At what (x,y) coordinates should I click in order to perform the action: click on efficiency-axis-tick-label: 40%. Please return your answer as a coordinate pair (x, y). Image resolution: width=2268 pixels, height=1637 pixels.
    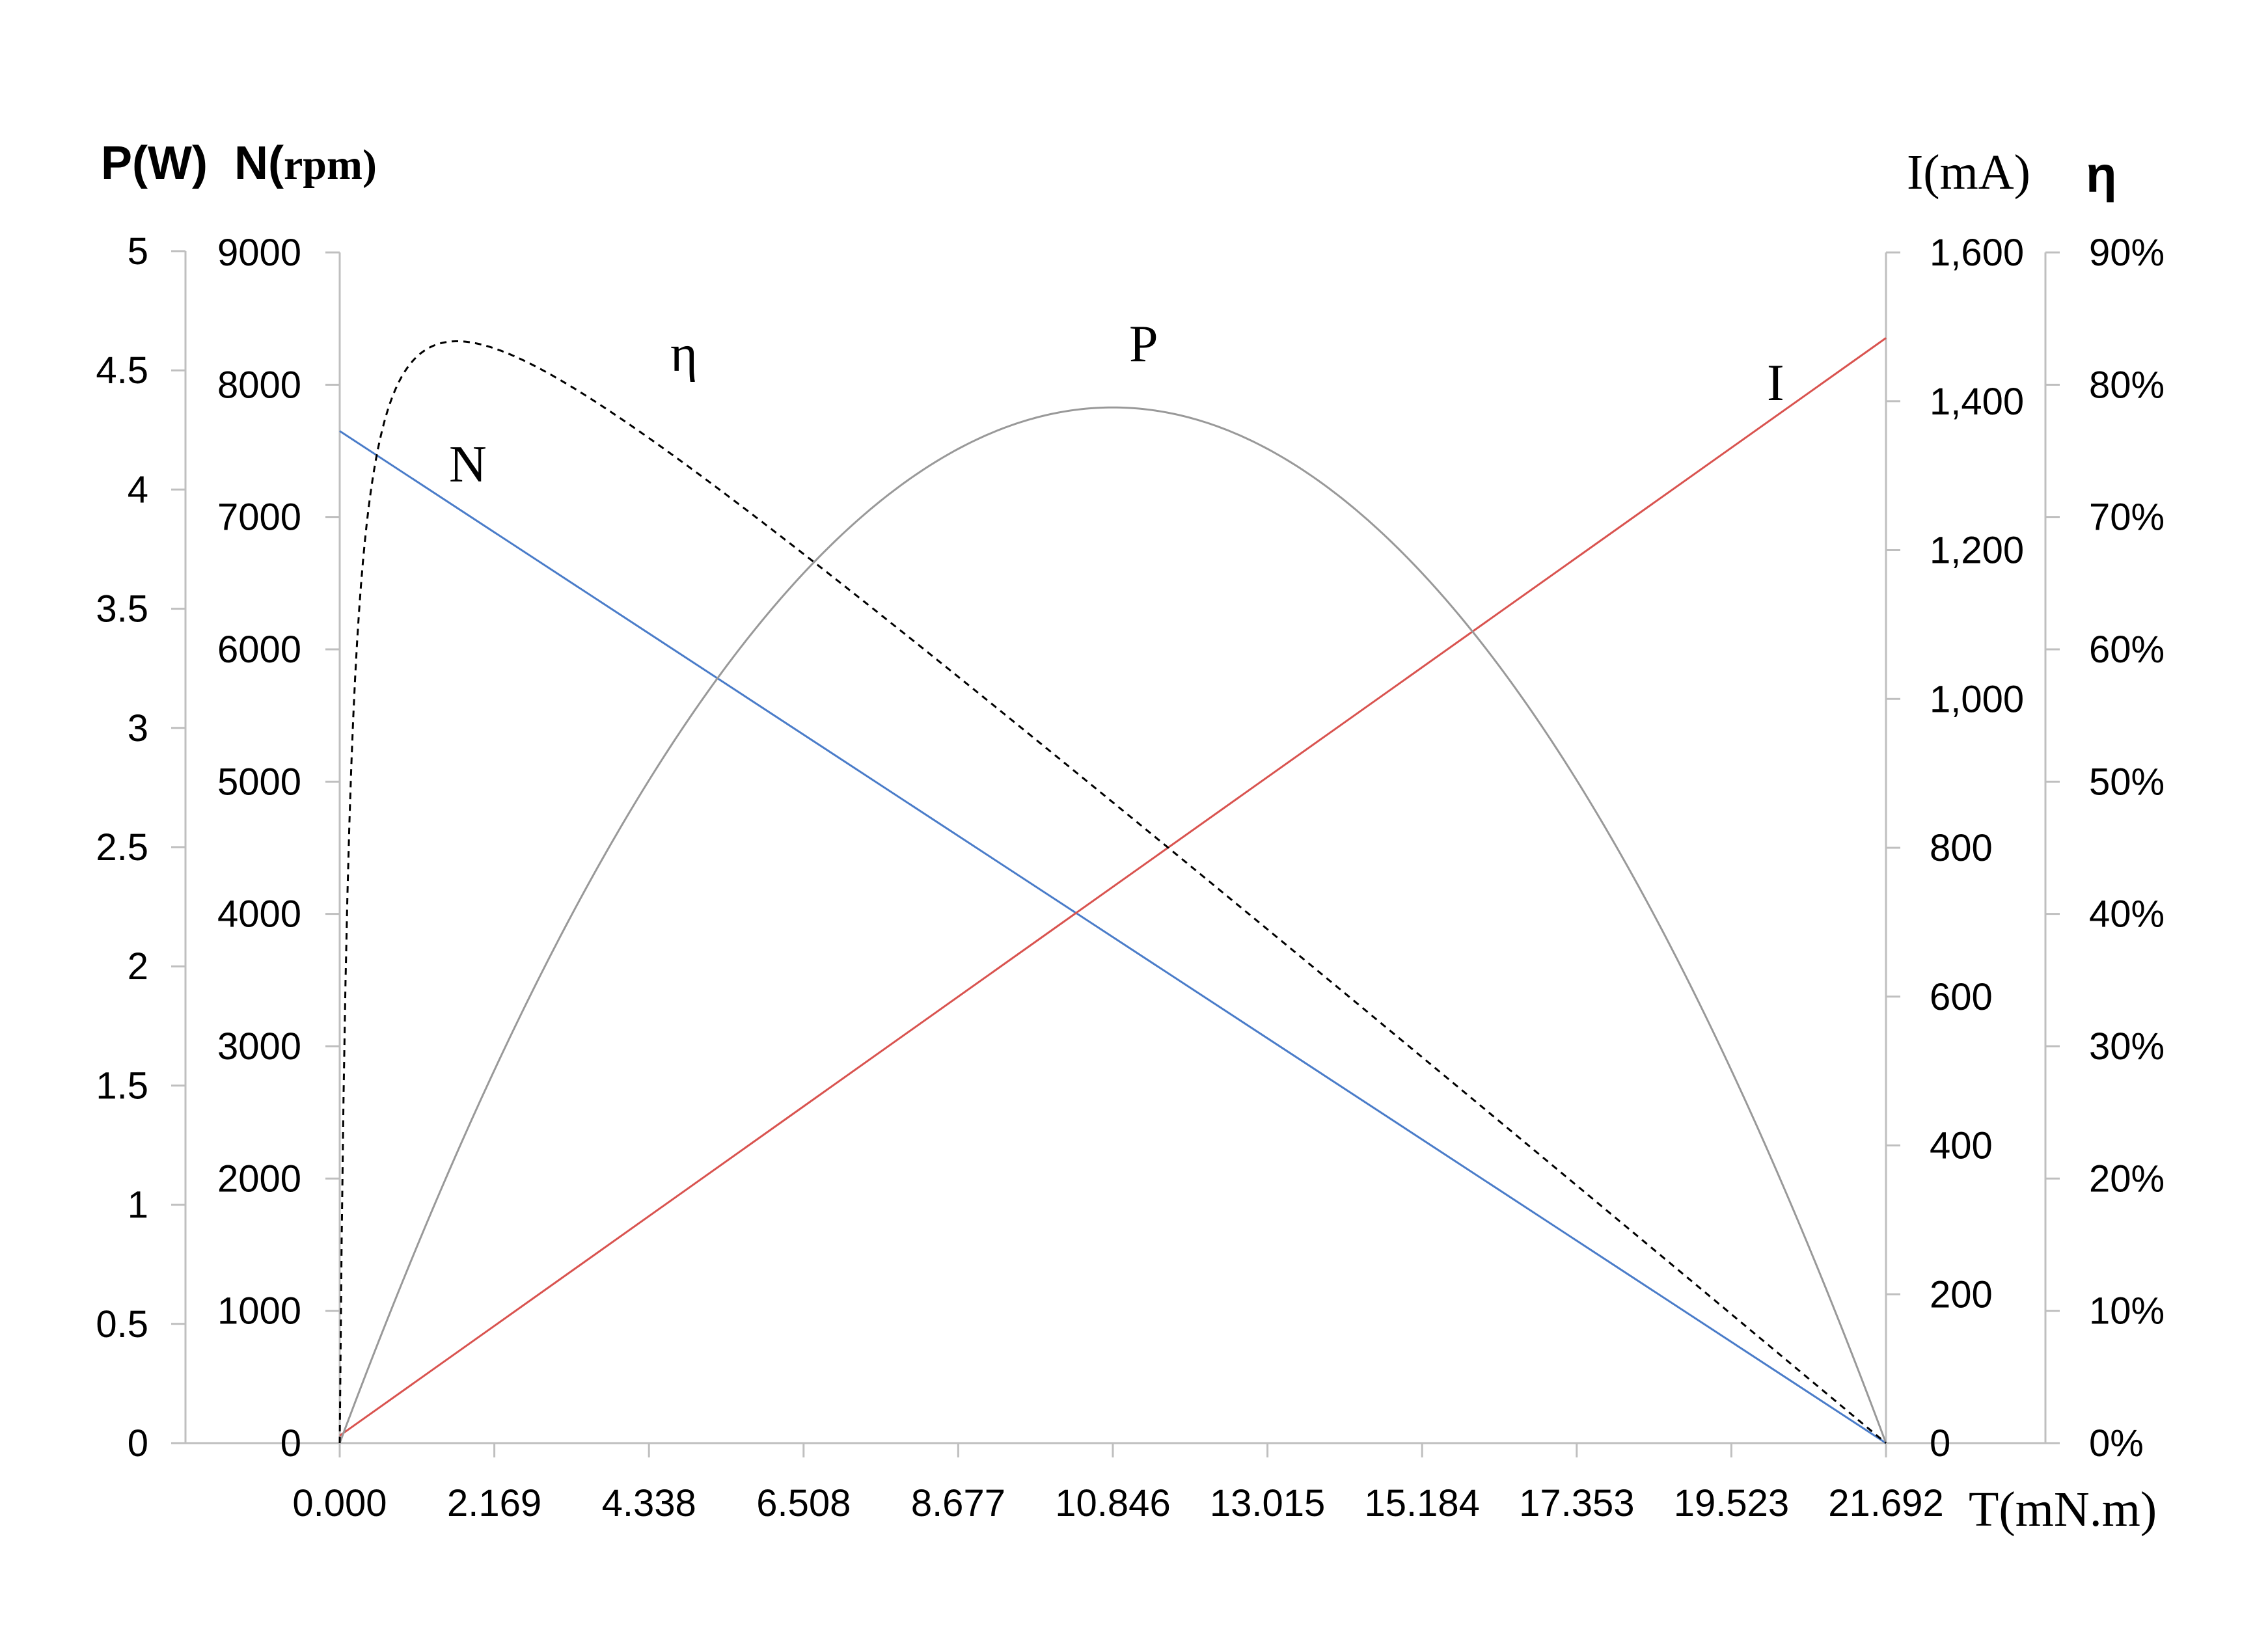
    Looking at the image, I should click on (2127, 914).